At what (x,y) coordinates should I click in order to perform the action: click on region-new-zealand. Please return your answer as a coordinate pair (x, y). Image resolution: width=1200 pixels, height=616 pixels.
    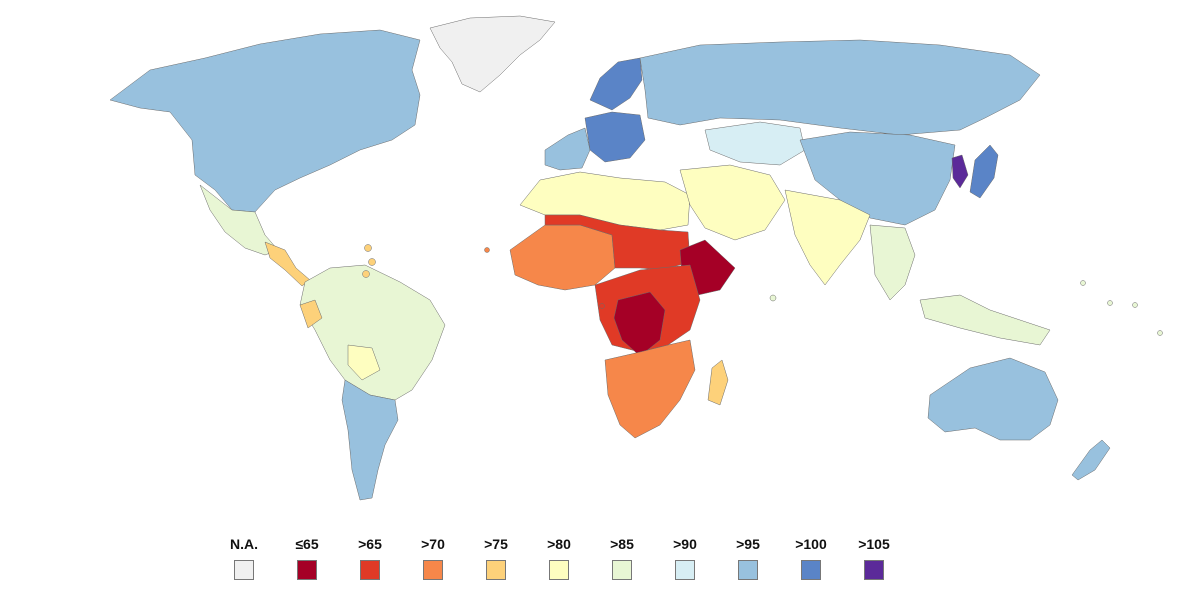
    Looking at the image, I should click on (1091, 460).